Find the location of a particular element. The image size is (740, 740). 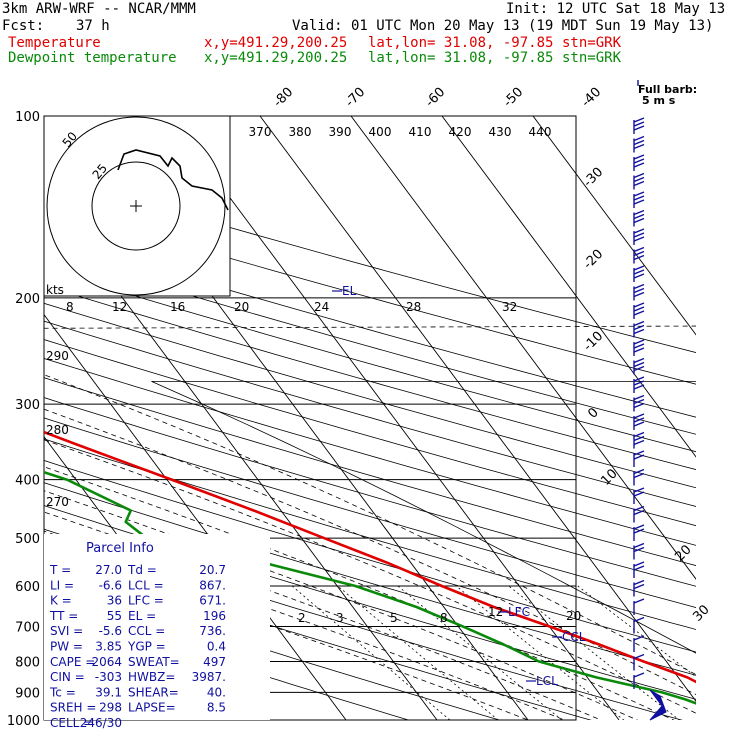

forecast-hour: 37 h is located at coordinates (93, 26).